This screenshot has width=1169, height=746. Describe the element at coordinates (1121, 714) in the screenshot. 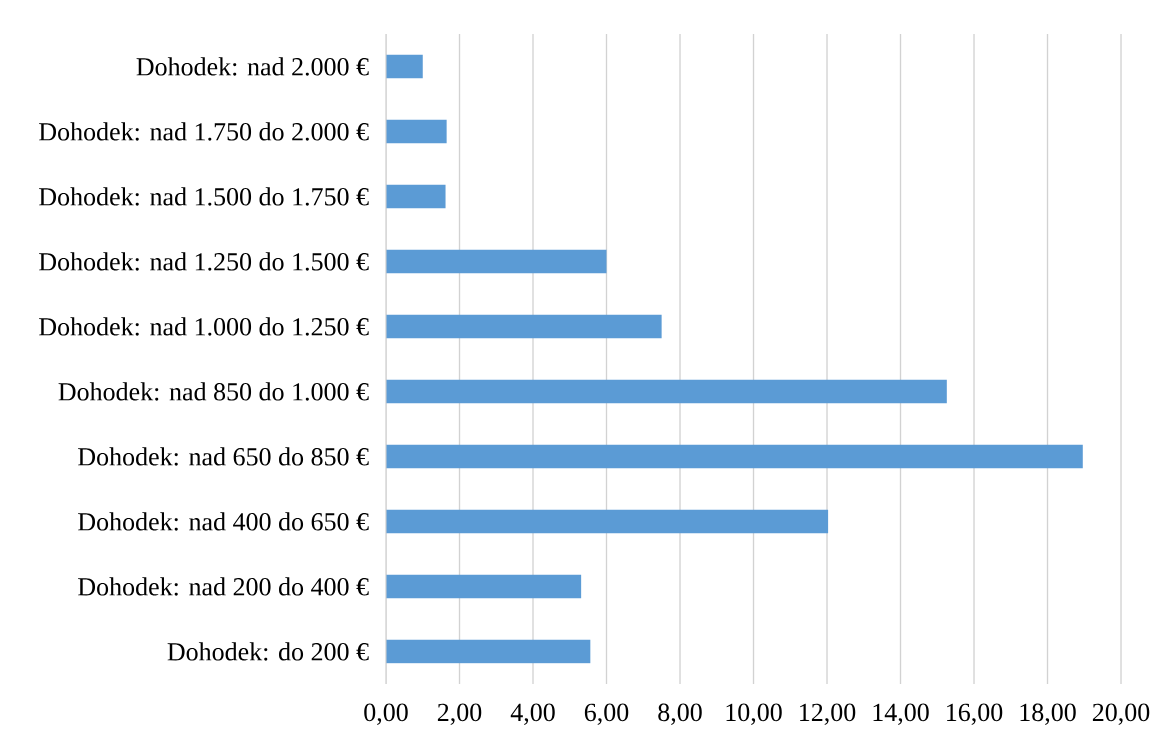

I see `x-tick-label: 20,00` at that location.